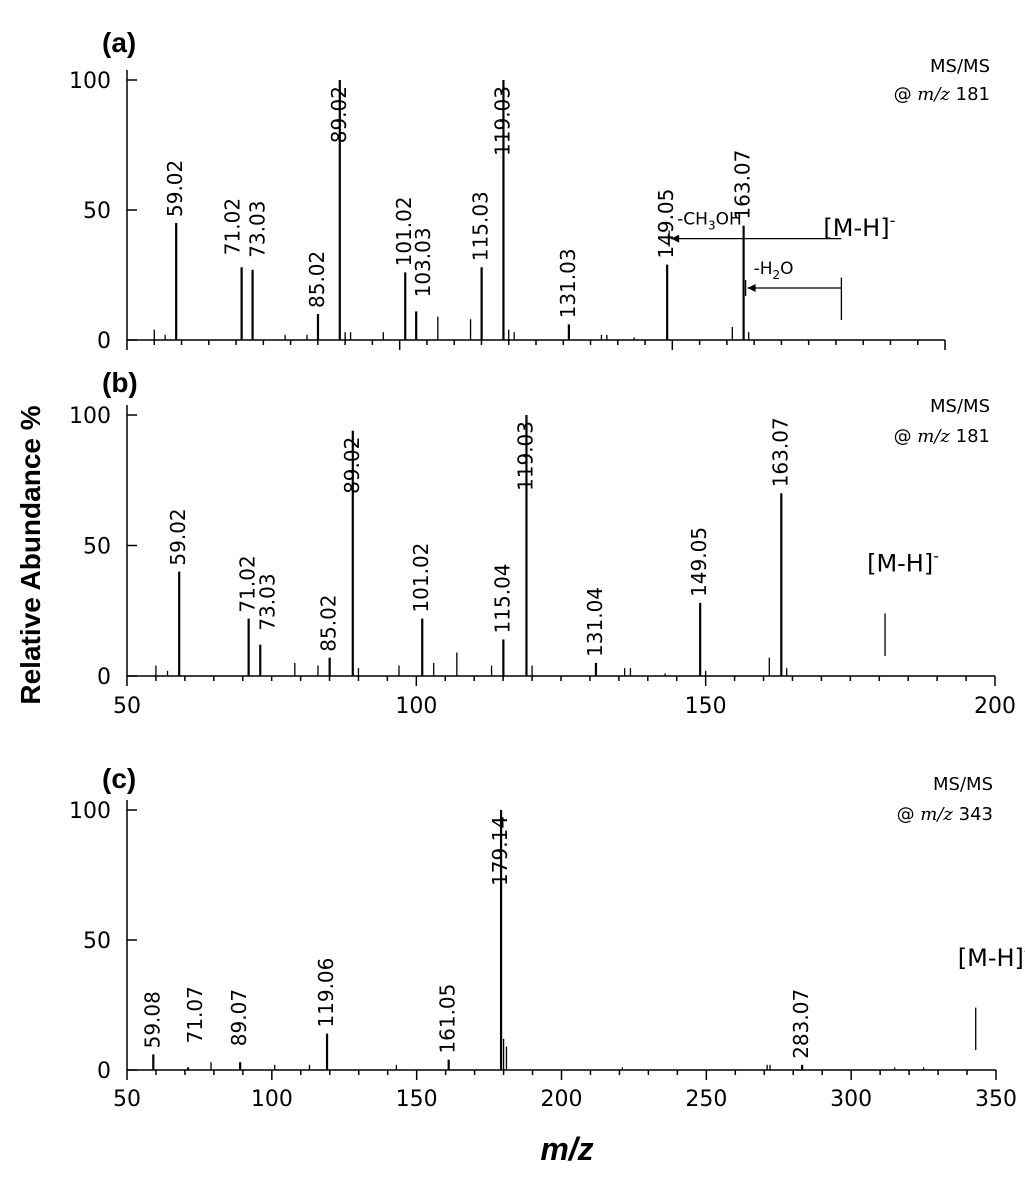 Image resolution: width=1025 pixels, height=1185 pixels. I want to click on peak-label: 283.07, so click(801, 1024).